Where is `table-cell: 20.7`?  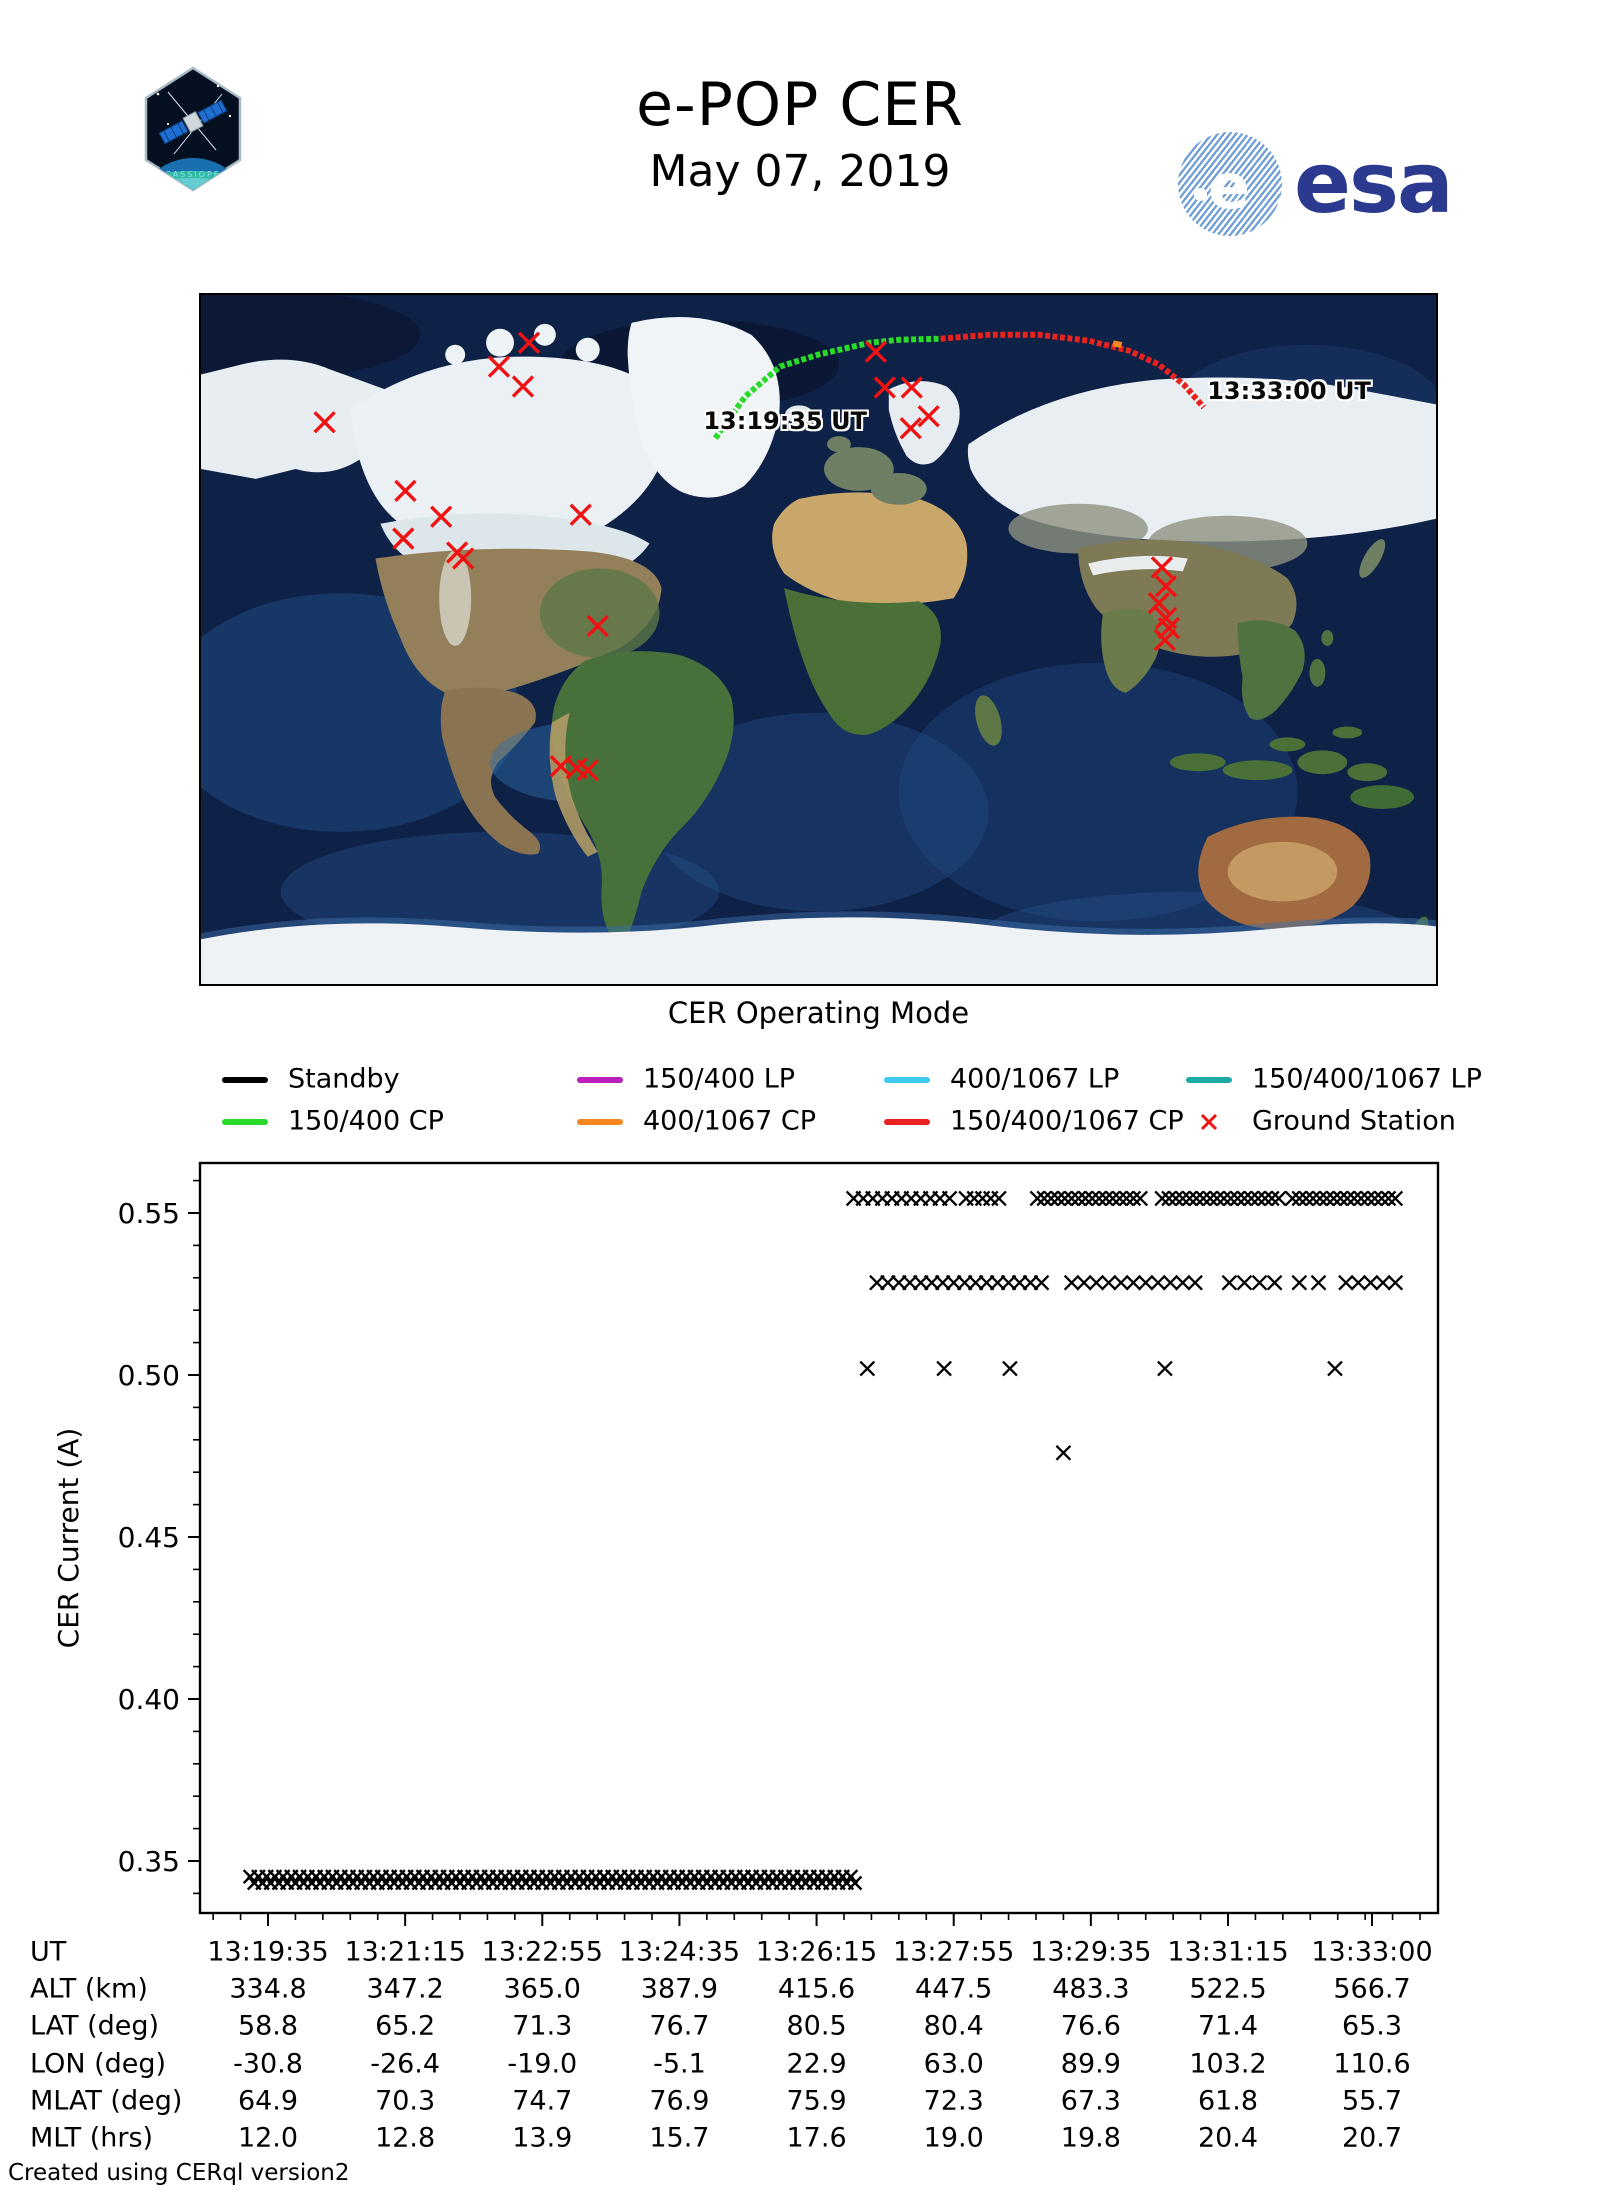
table-cell: 20.7 is located at coordinates (1372, 2138).